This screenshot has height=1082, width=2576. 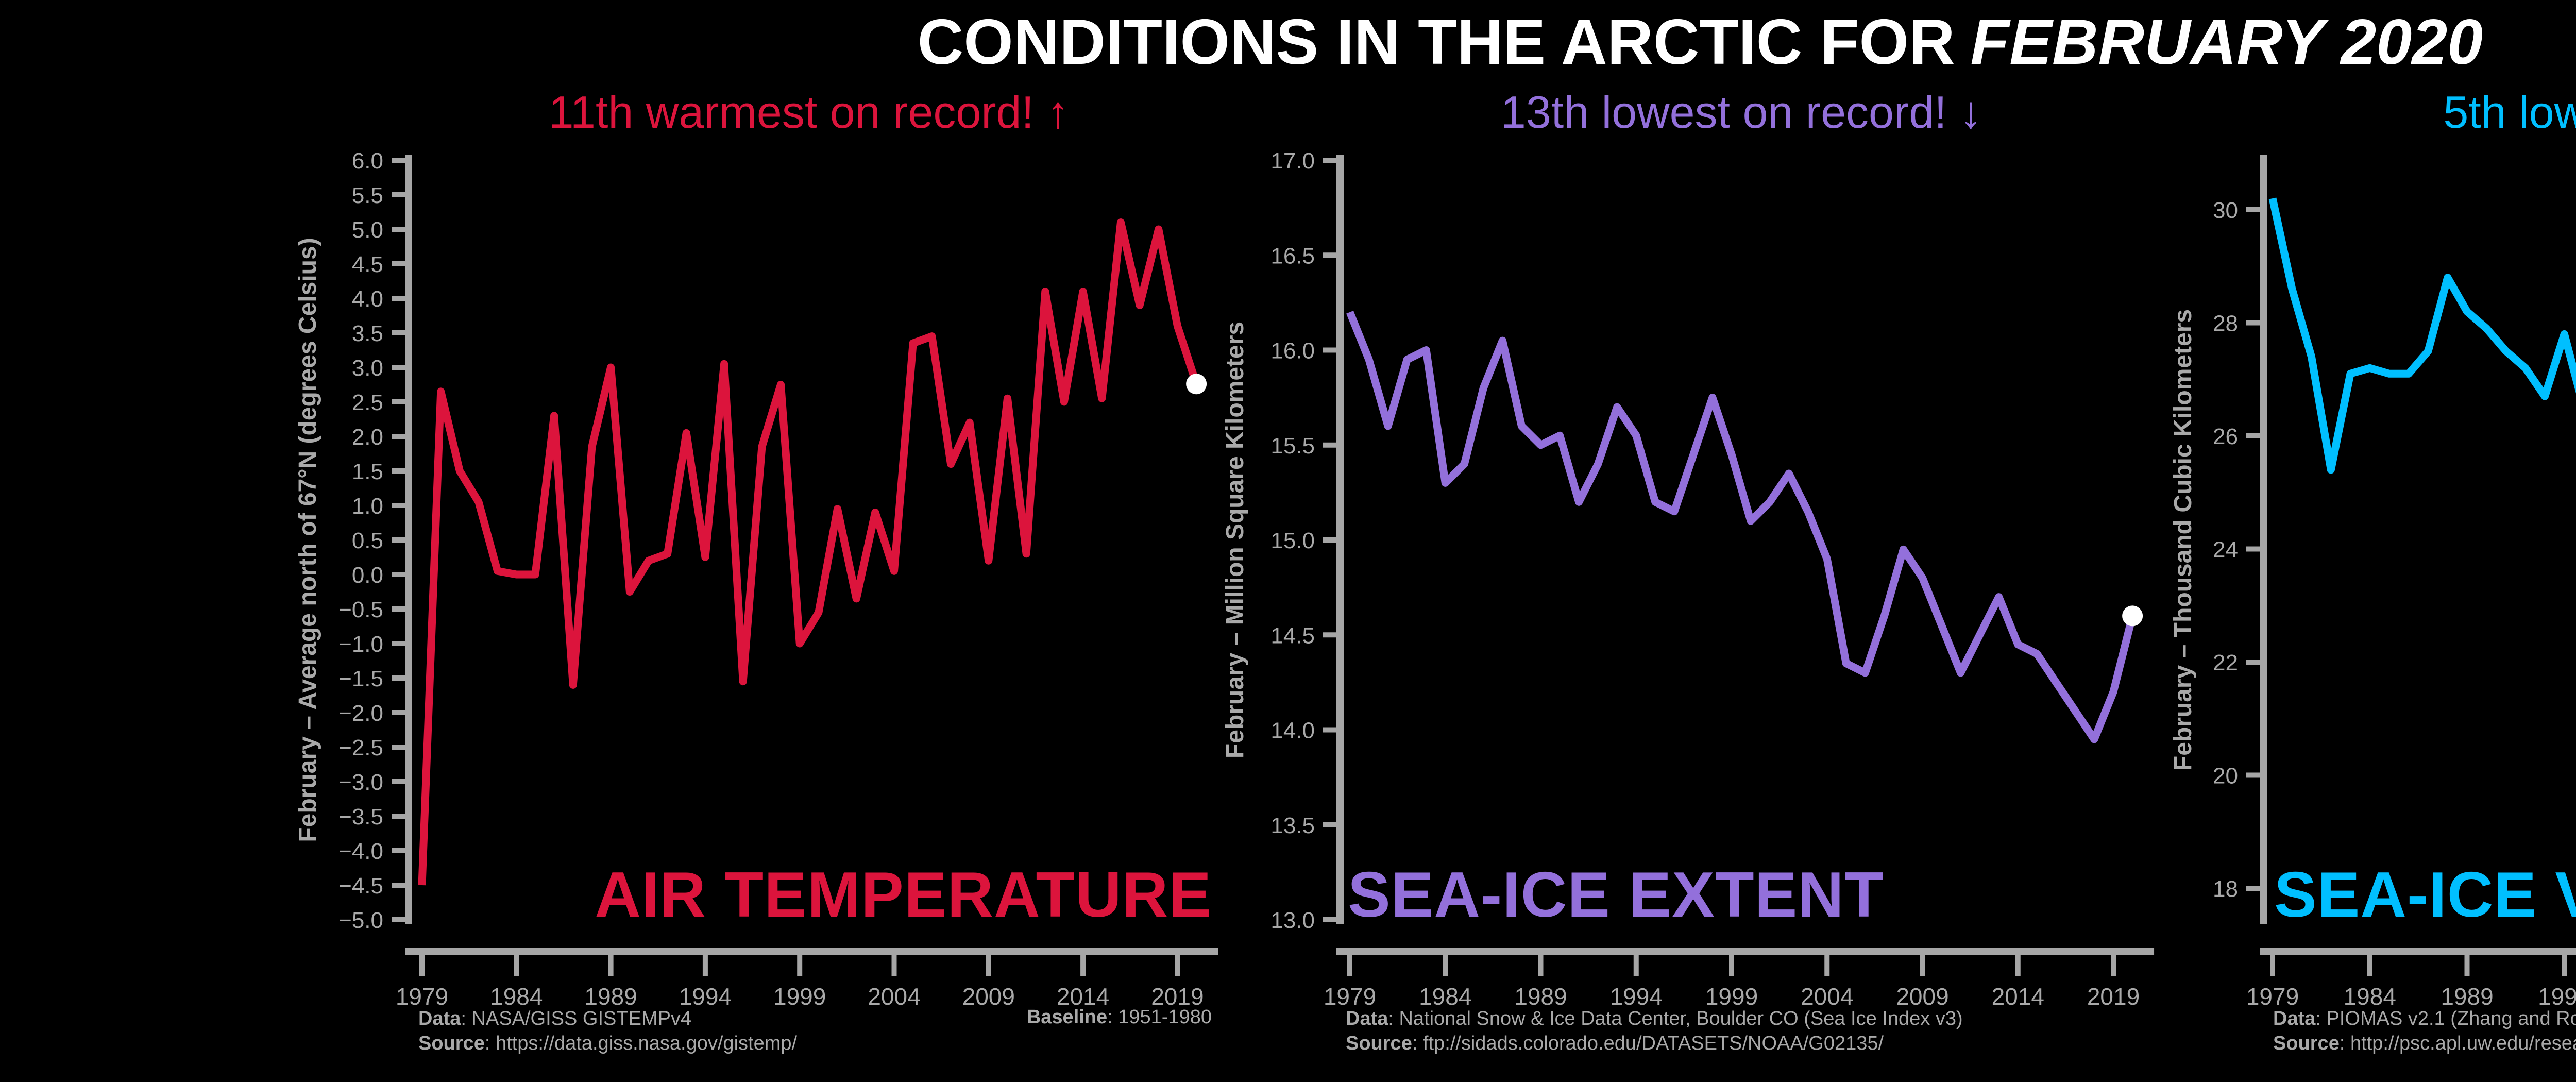 What do you see at coordinates (367, 161) in the screenshot?
I see `y-tick-label: 6.0` at bounding box center [367, 161].